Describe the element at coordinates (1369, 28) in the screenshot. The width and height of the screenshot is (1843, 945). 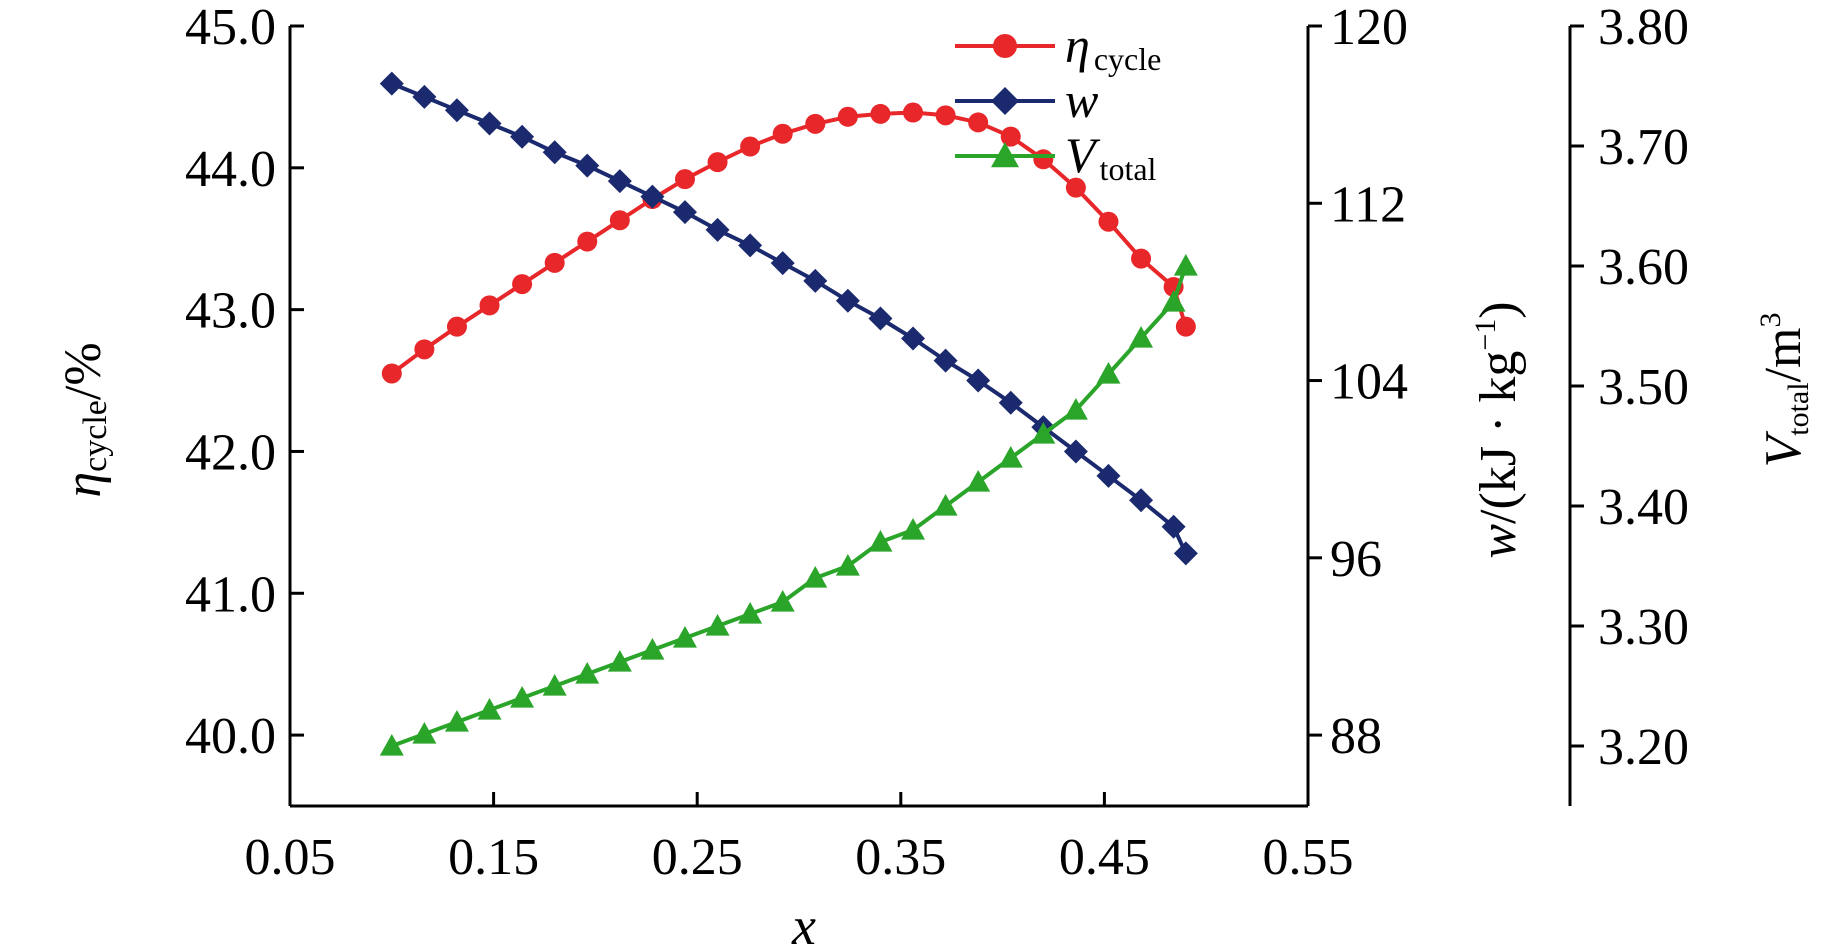
I see `right-y-tick-label: 120` at that location.